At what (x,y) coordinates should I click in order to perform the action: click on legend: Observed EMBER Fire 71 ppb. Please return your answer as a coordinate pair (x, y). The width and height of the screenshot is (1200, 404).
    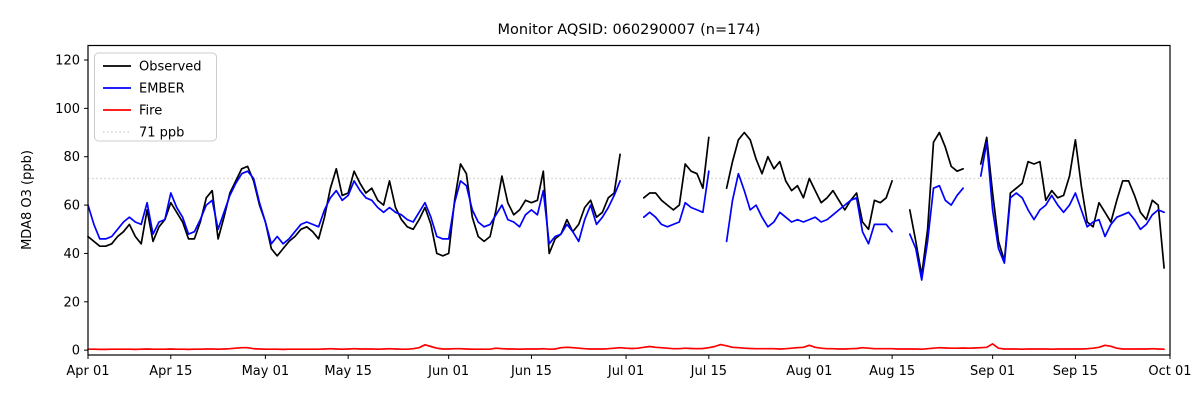
    Looking at the image, I should click on (155, 97).